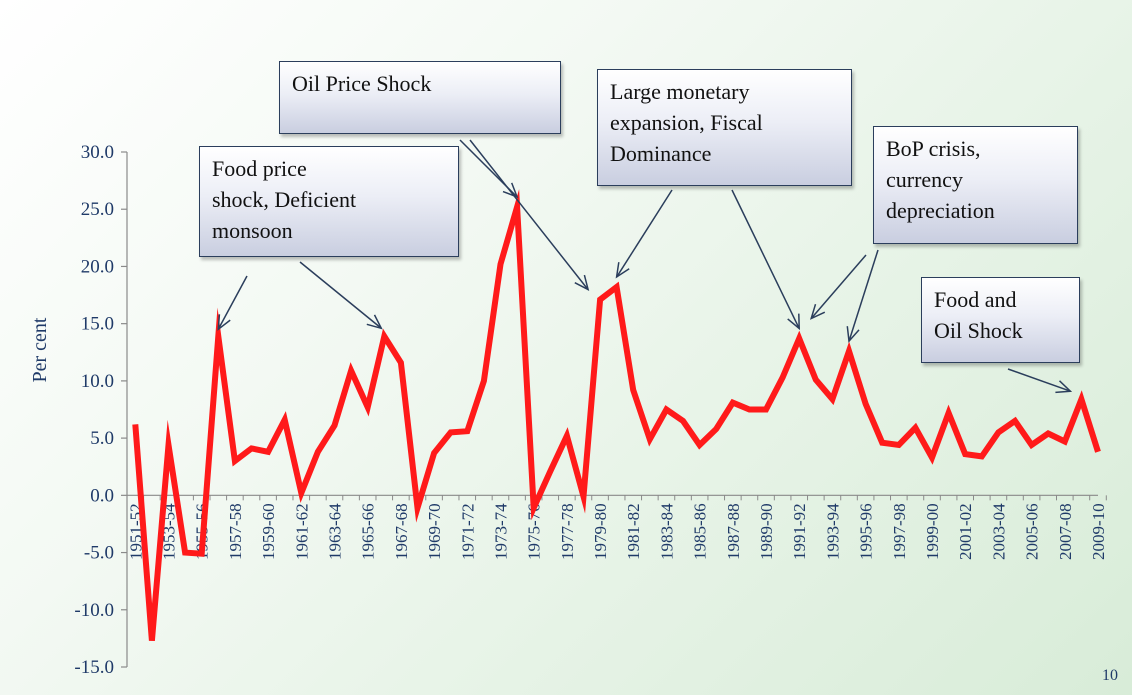  I want to click on x-tick-label: 1991-92, so click(799, 531).